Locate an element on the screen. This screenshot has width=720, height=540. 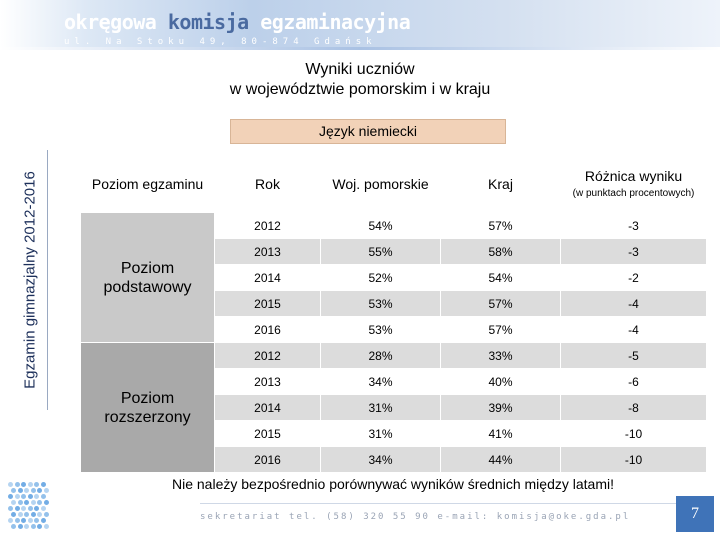
diff-cell: -6 is located at coordinates (633, 381).